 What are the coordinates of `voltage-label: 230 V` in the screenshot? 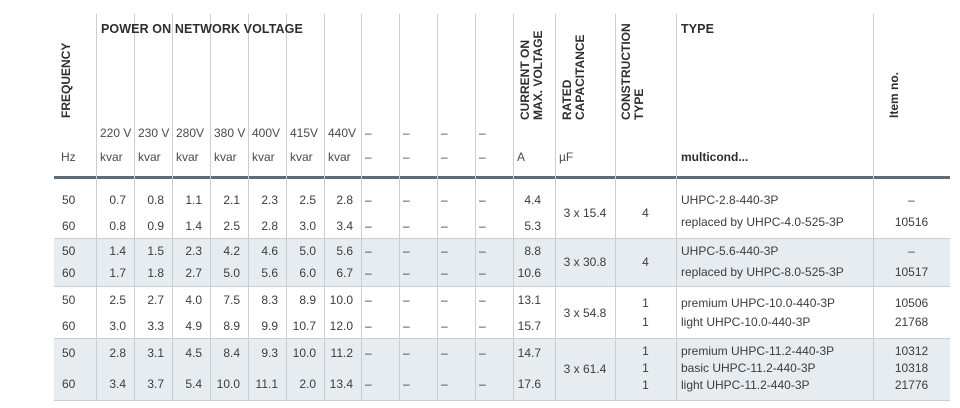 It's located at (154, 133).